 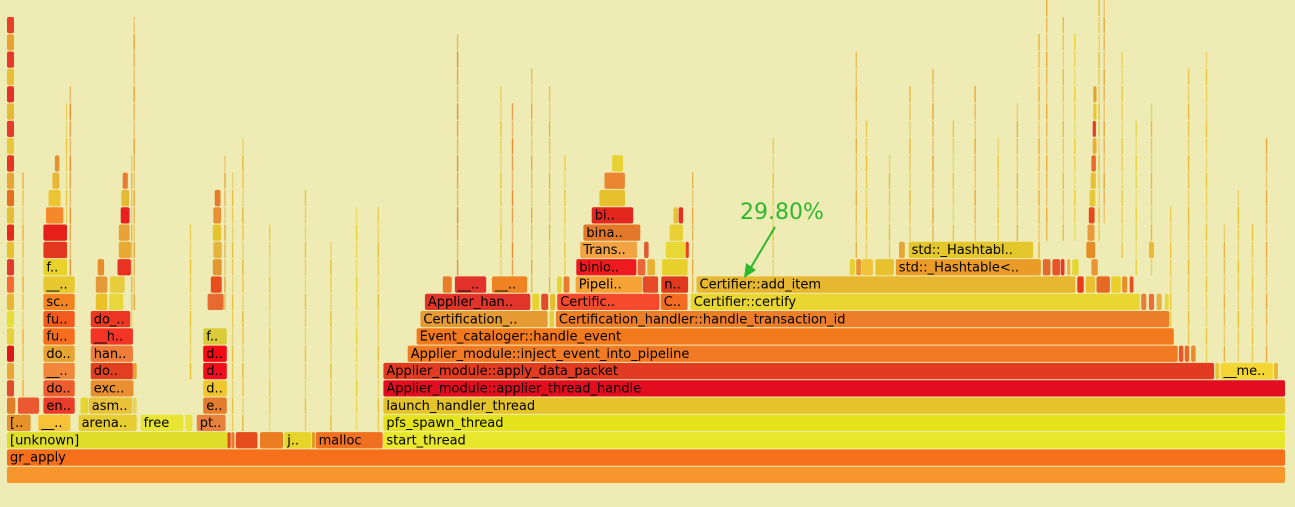 I want to click on frame: start_thread, so click(x=834, y=440).